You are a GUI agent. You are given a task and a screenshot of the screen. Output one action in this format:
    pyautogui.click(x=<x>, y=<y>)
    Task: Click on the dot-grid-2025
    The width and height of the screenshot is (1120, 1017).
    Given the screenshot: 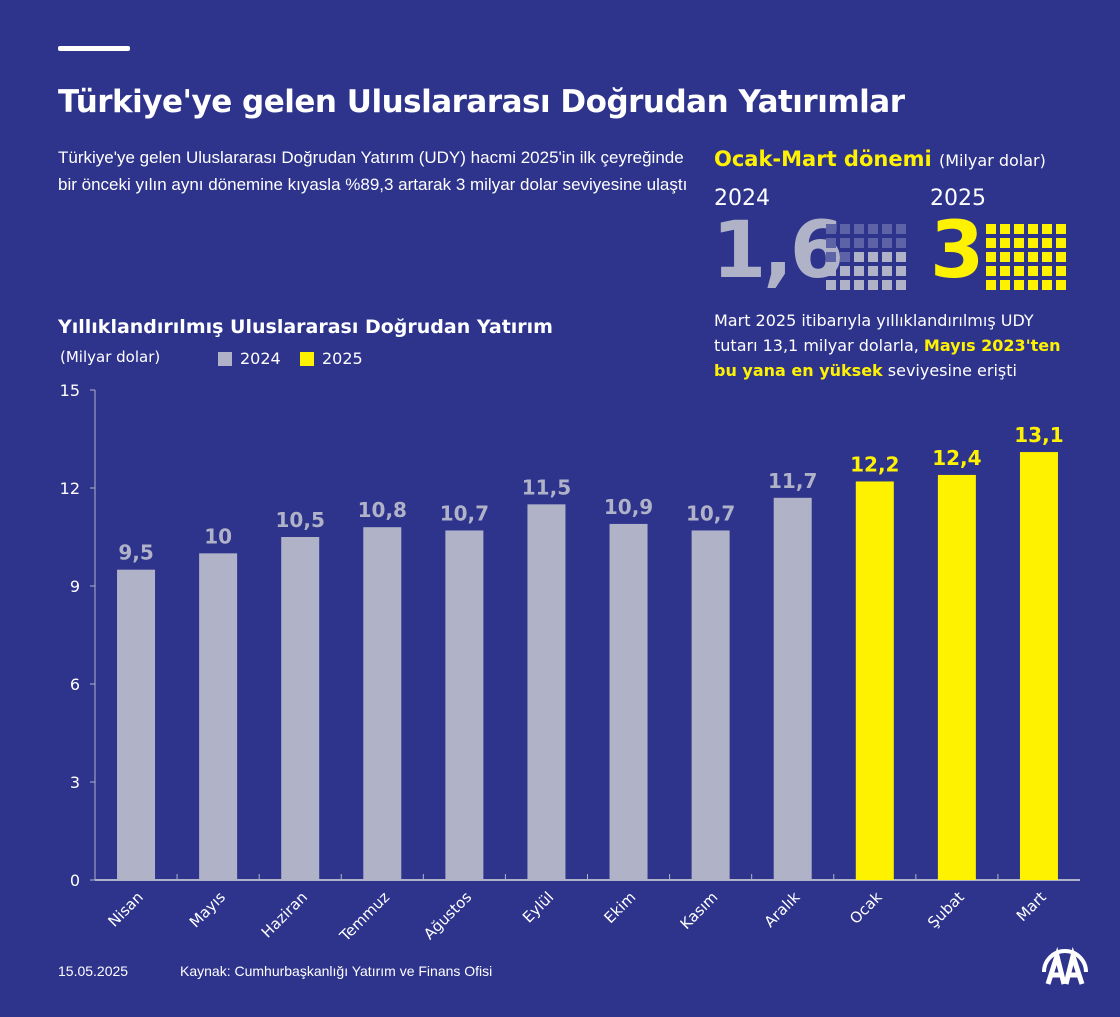 What is the action you would take?
    pyautogui.click(x=1026, y=257)
    